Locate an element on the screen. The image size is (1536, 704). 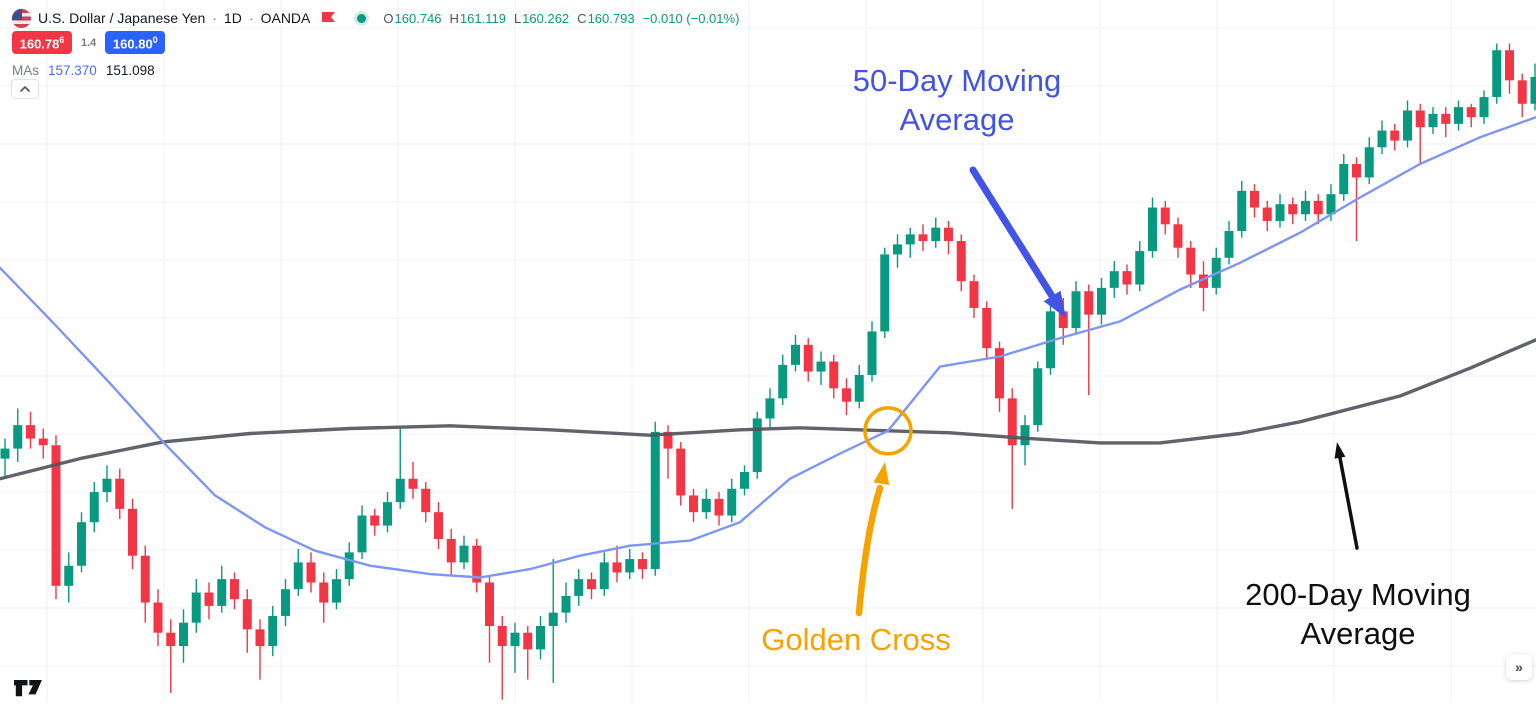
low-value: 160.262 is located at coordinates (545, 18).